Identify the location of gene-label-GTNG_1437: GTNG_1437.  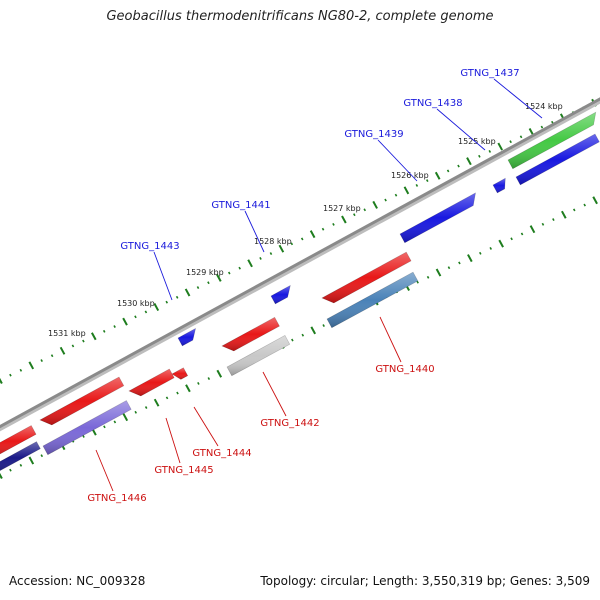
(501, 93).